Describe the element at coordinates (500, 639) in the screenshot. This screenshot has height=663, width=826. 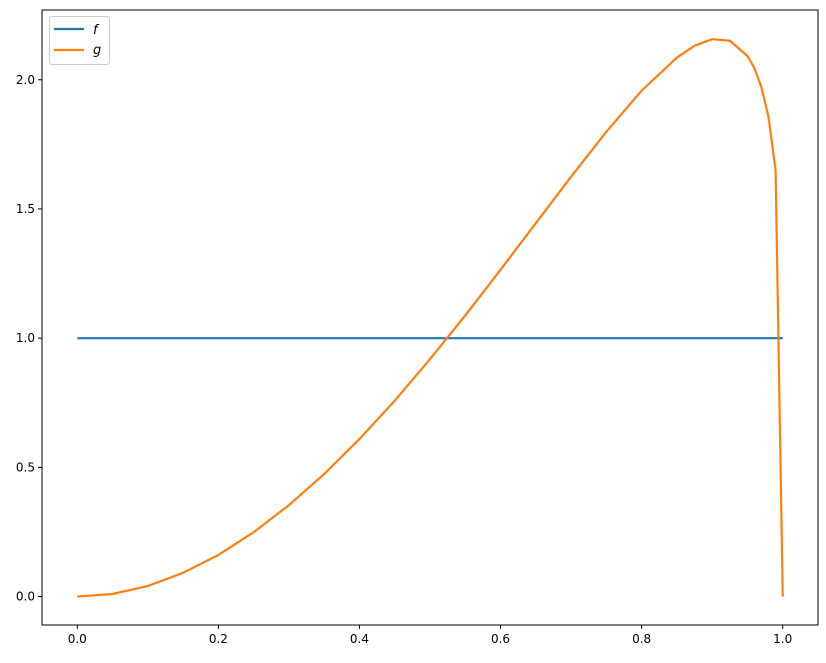
I see `x-tick-label: 0.6` at that location.